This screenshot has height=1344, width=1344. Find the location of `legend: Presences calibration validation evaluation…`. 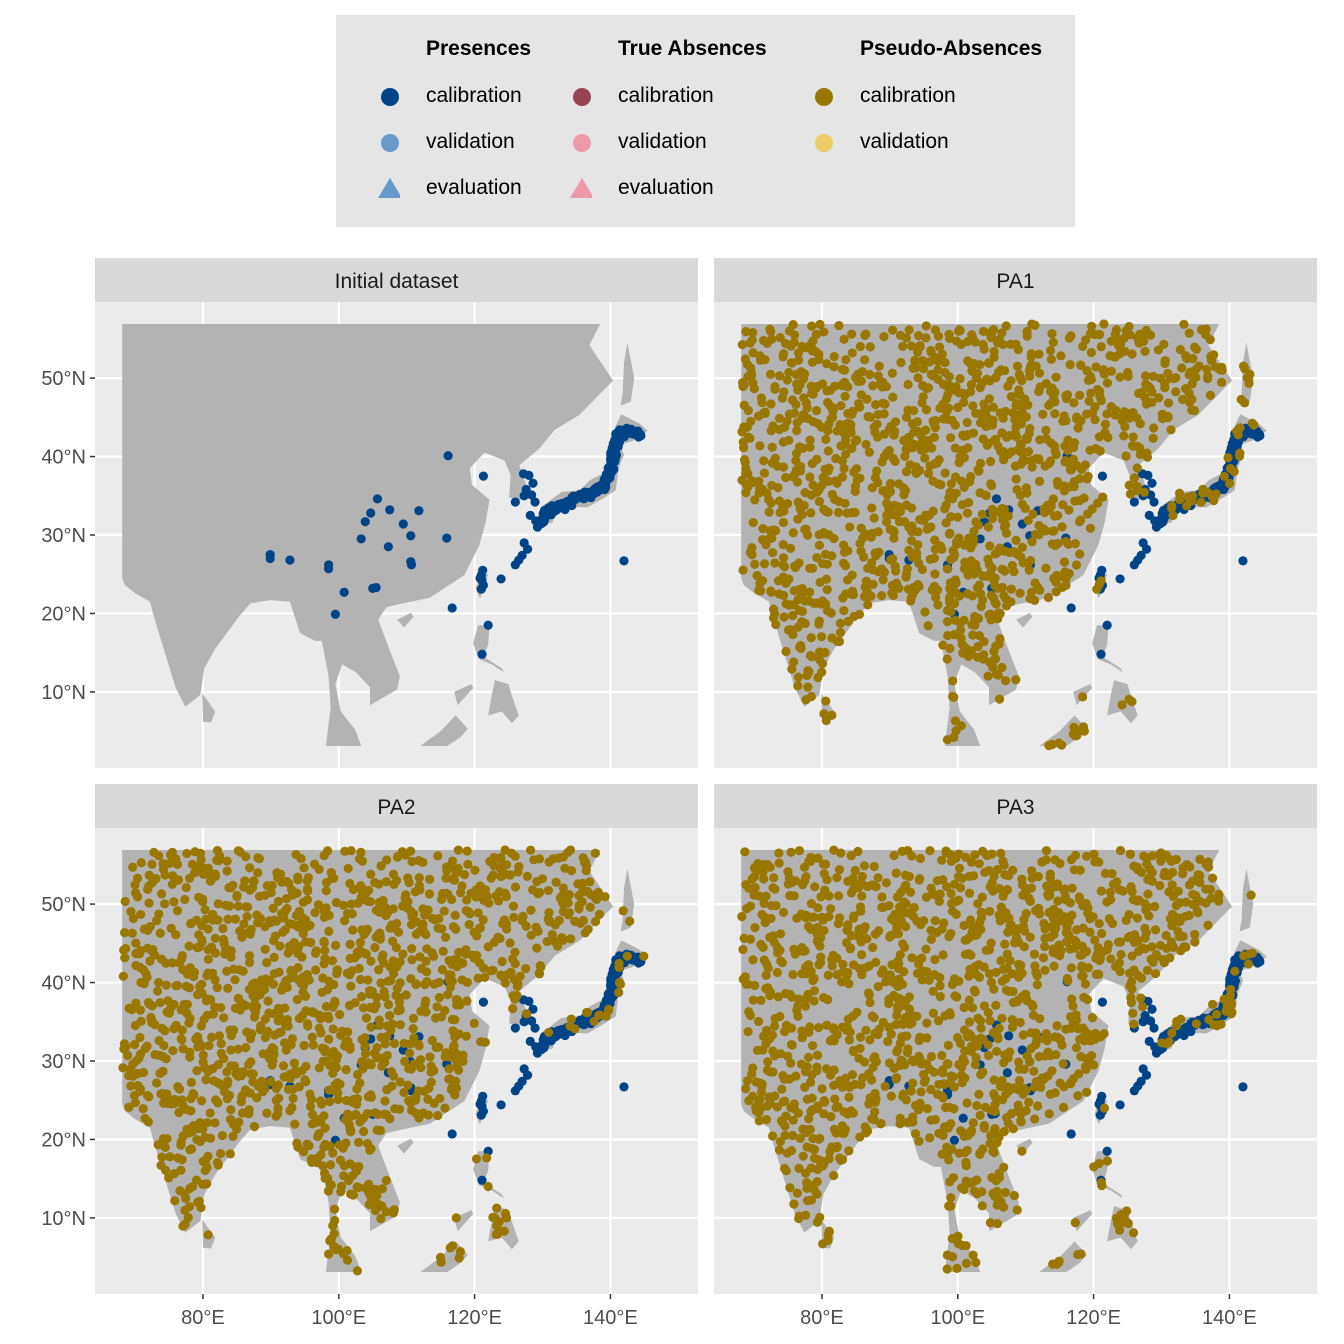

legend: Presences calibration validation evaluation… is located at coordinates (705, 121).